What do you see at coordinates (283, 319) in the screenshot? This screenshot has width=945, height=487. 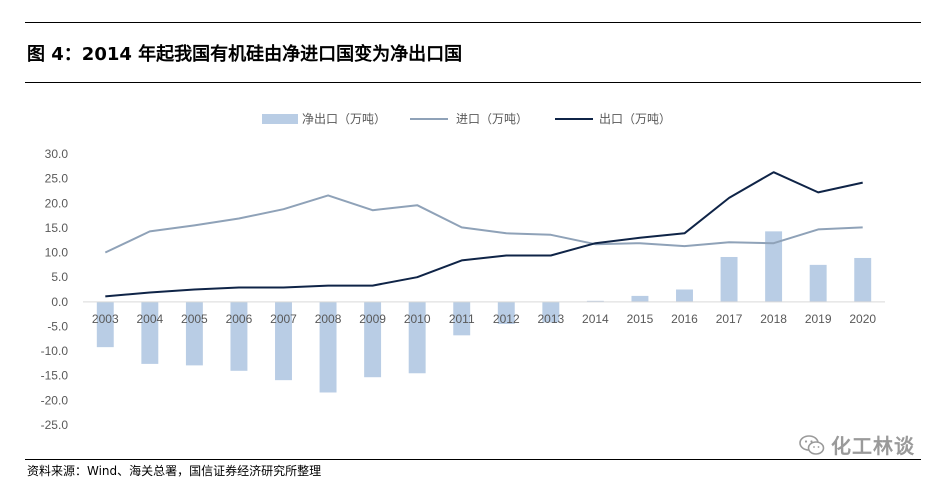 I see `x-tick-label: 2007` at bounding box center [283, 319].